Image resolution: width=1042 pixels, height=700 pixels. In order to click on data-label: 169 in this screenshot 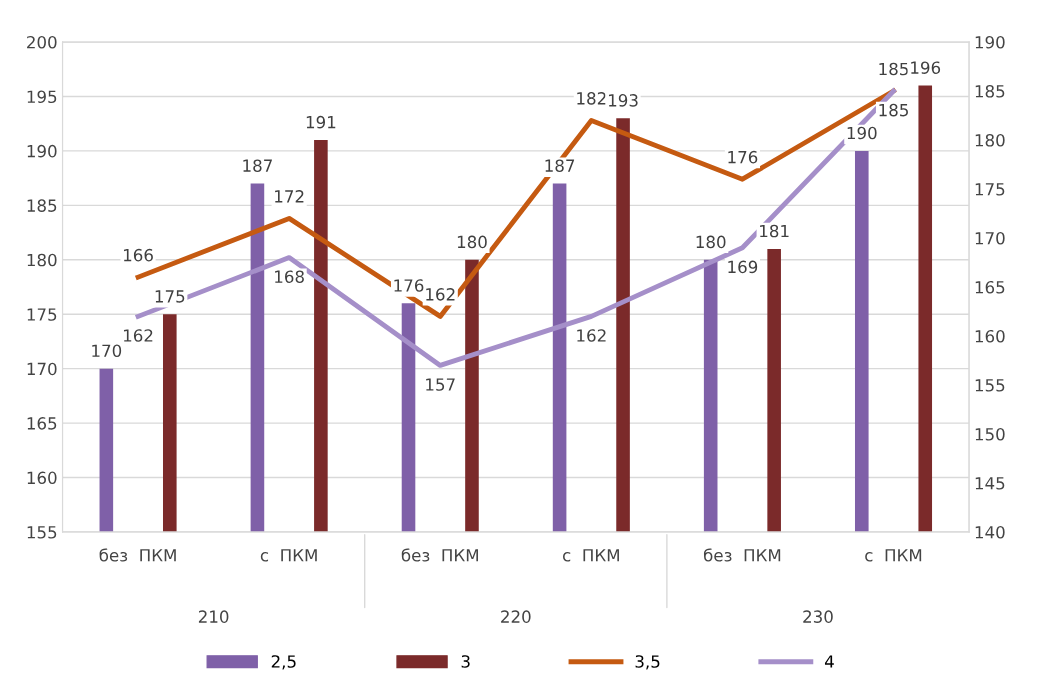, I will do `click(743, 267)`.